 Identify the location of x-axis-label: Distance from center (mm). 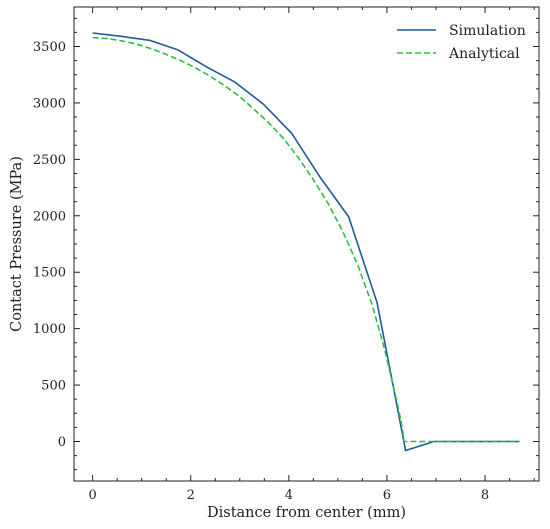
(306, 513).